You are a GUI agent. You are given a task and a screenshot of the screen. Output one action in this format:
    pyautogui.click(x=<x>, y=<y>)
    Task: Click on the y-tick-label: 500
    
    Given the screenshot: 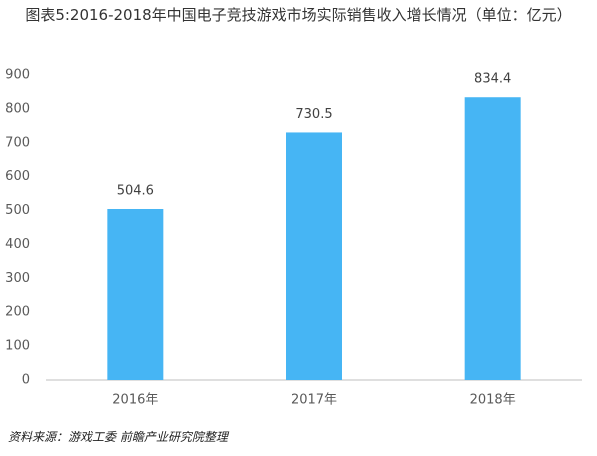 What is the action you would take?
    pyautogui.click(x=17, y=210)
    